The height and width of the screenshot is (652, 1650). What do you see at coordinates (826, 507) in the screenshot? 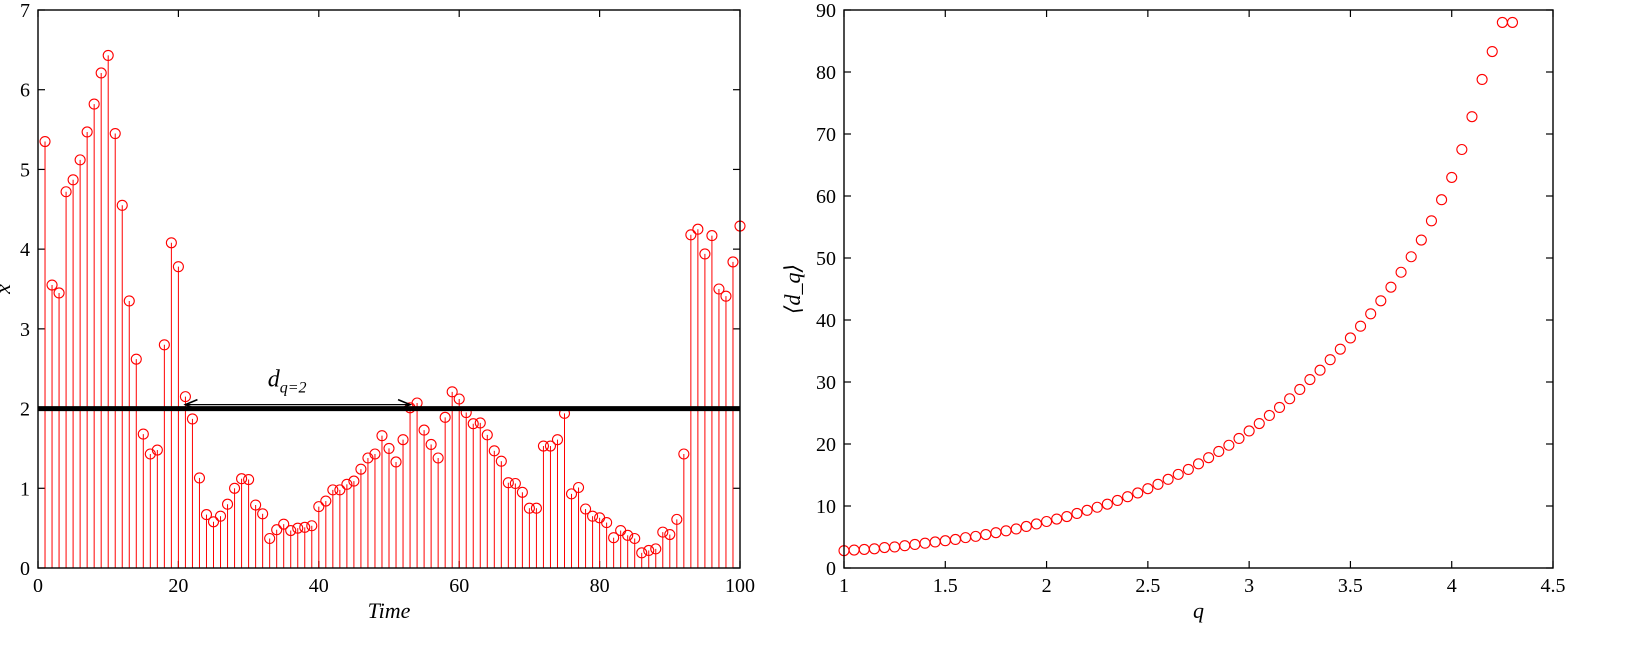
I see `right-y-tick-label: 10` at bounding box center [826, 507].